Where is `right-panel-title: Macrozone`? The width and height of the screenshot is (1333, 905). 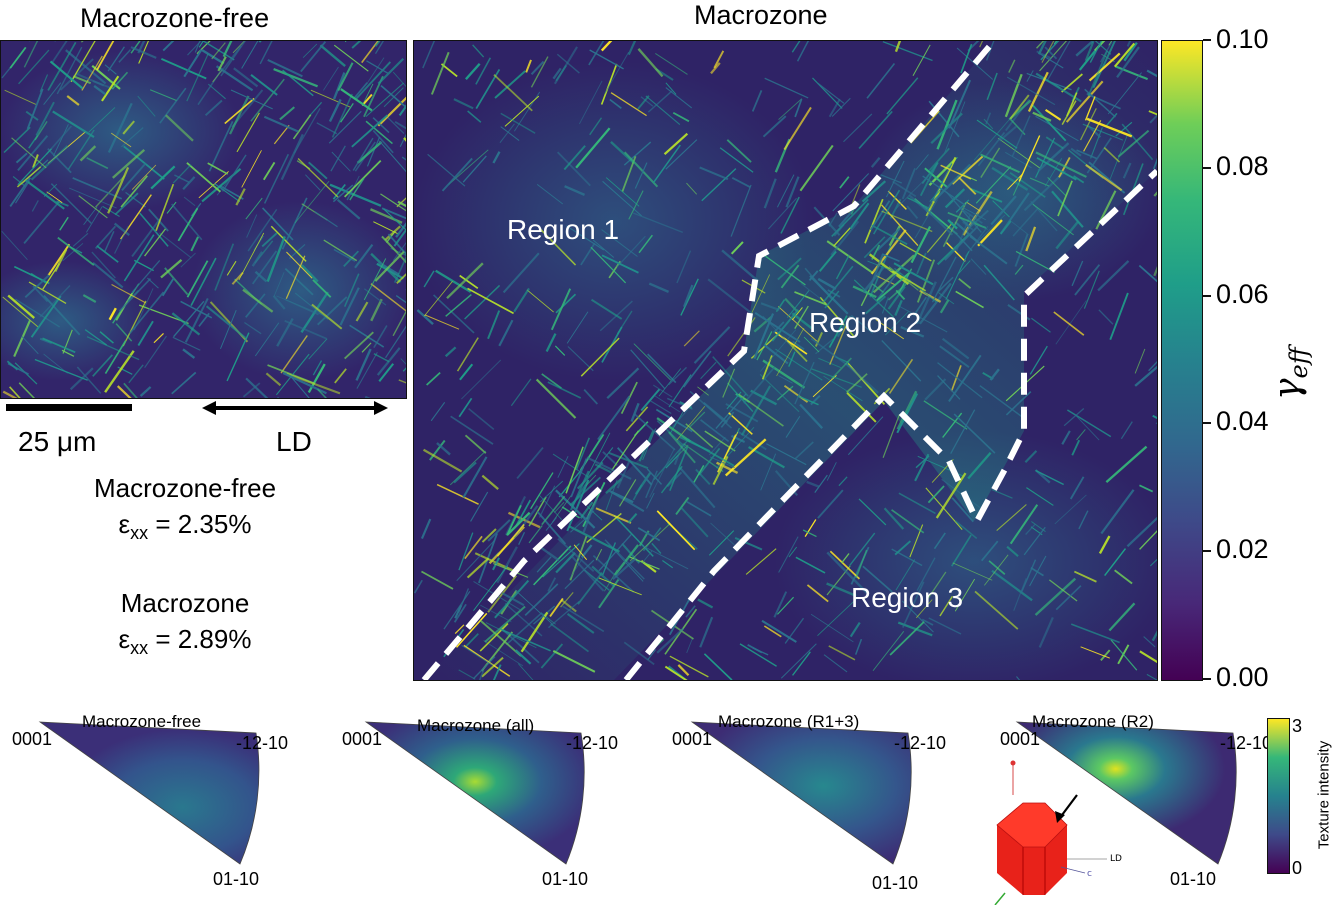
right-panel-title: Macrozone is located at coordinates (761, 15).